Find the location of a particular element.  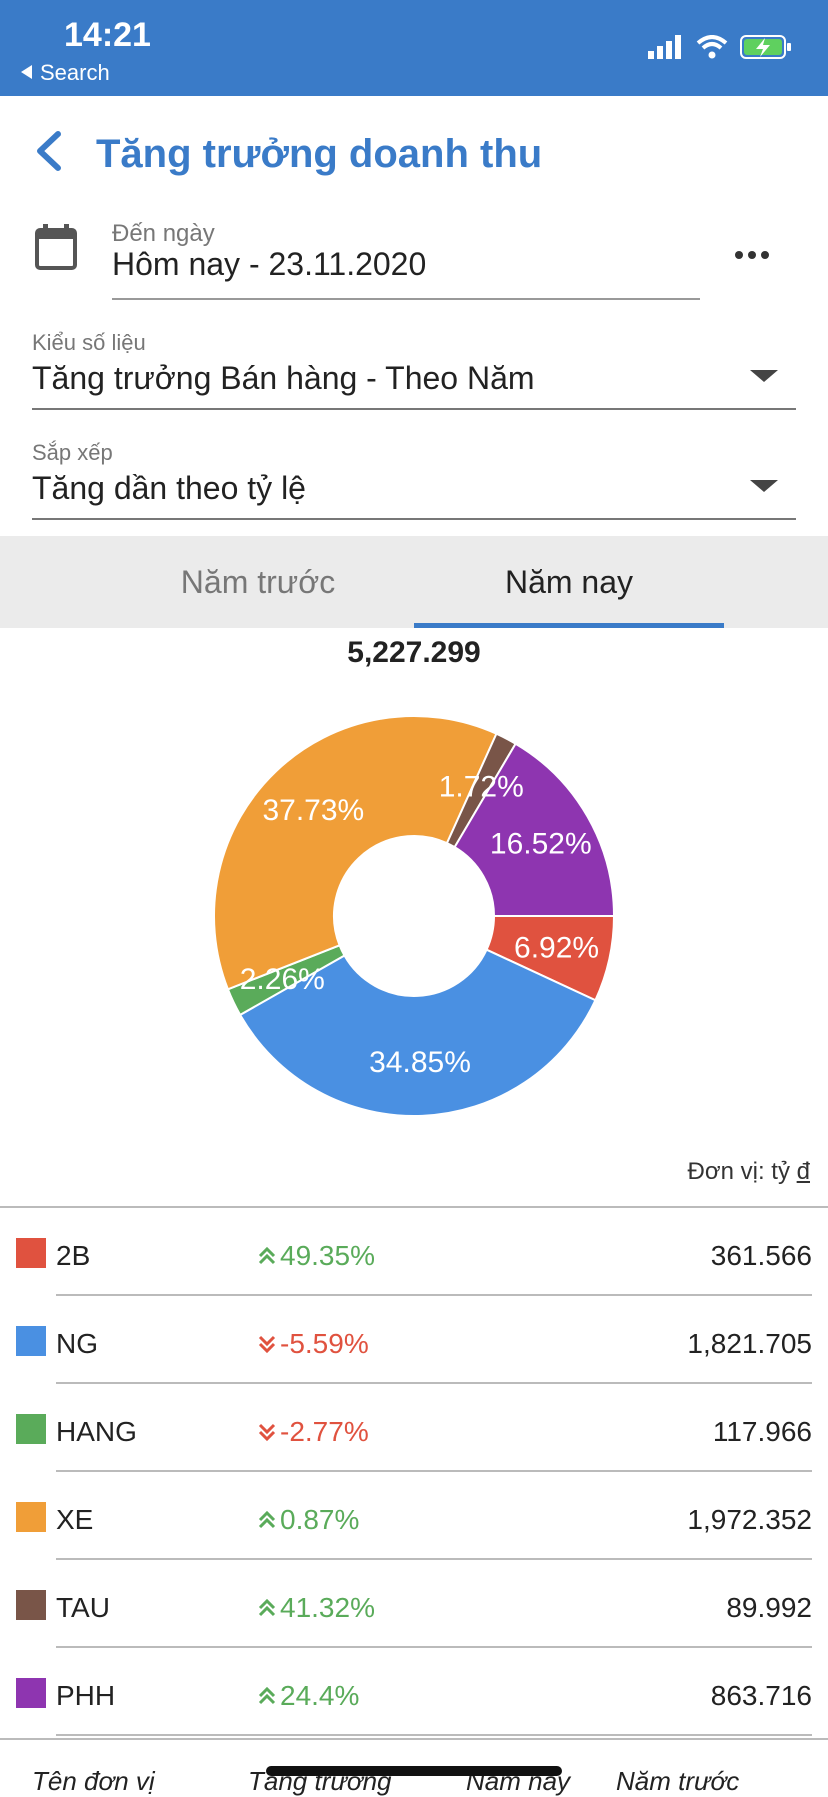

slice-label: 1.72% is located at coordinates (481, 786).